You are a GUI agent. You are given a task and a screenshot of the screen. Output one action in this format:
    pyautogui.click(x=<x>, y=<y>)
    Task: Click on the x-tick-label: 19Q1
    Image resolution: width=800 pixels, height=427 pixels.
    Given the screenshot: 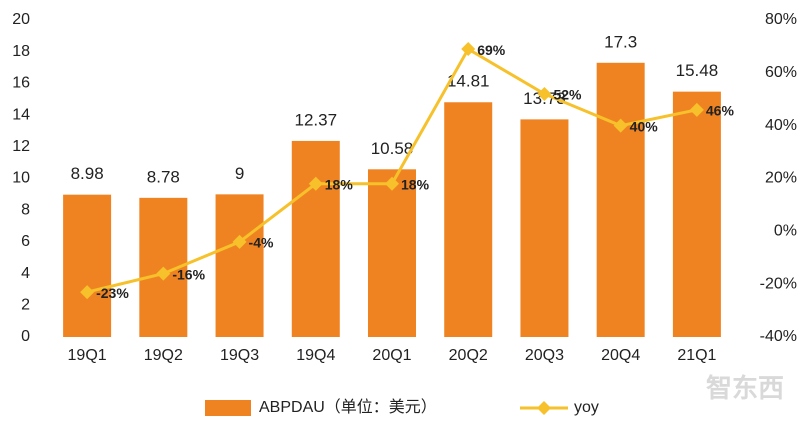 What is the action you would take?
    pyautogui.click(x=87, y=355)
    